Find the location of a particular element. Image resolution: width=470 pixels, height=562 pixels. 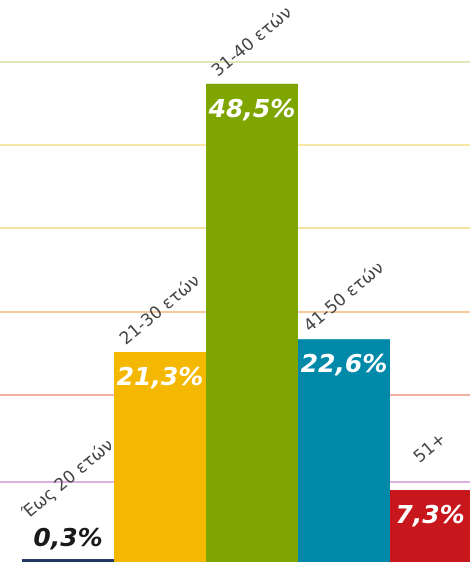

value-label: 48,5% is located at coordinates (252, 108).